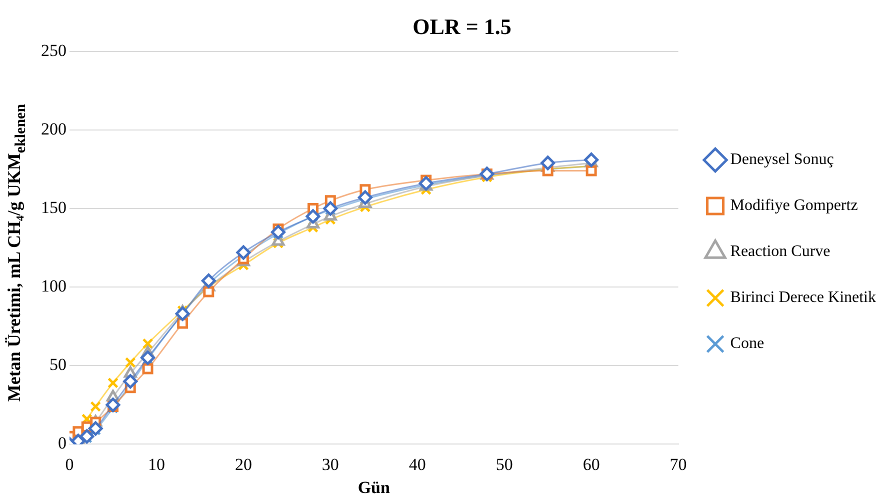 Image resolution: width=890 pixels, height=499 pixels. I want to click on x-tick-label: 50, so click(504, 464).